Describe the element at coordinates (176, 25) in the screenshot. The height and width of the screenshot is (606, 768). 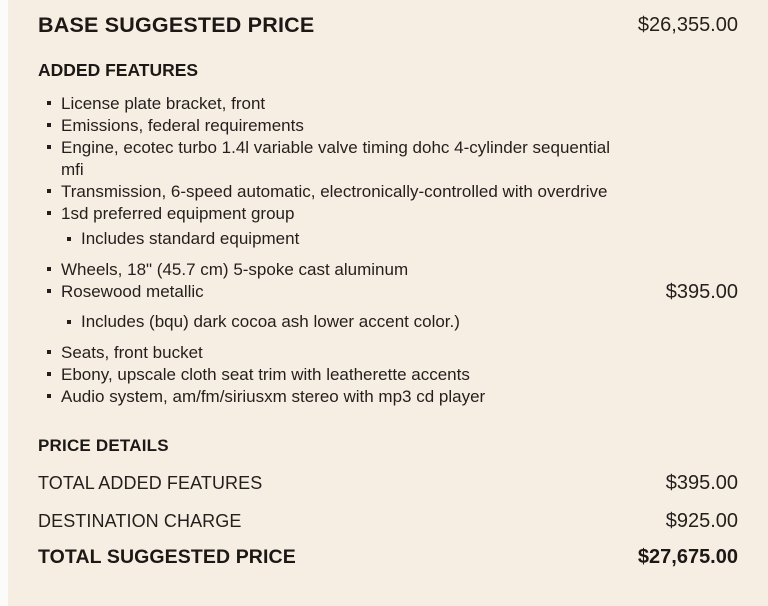
I see `base-price-title: BASE SUGGESTED PRICE` at that location.